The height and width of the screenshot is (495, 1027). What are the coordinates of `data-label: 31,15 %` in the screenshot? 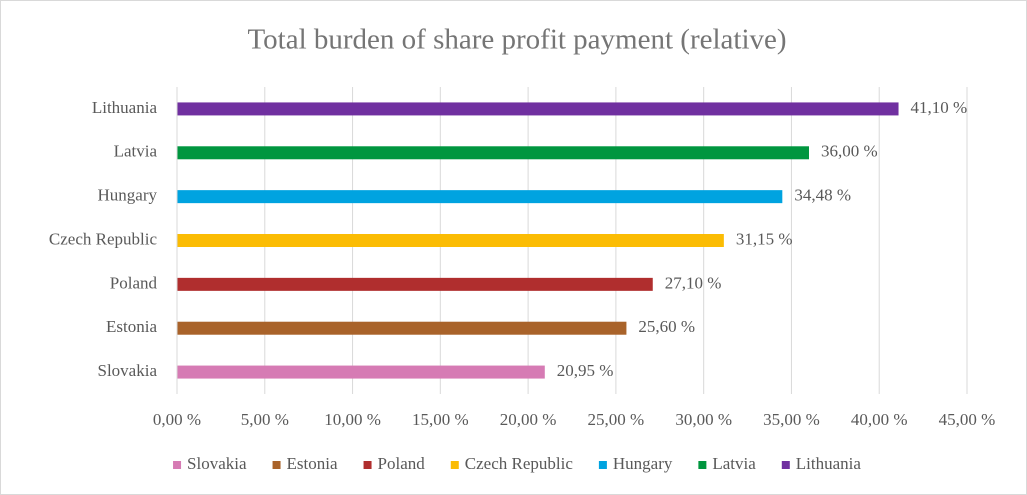 It's located at (764, 238).